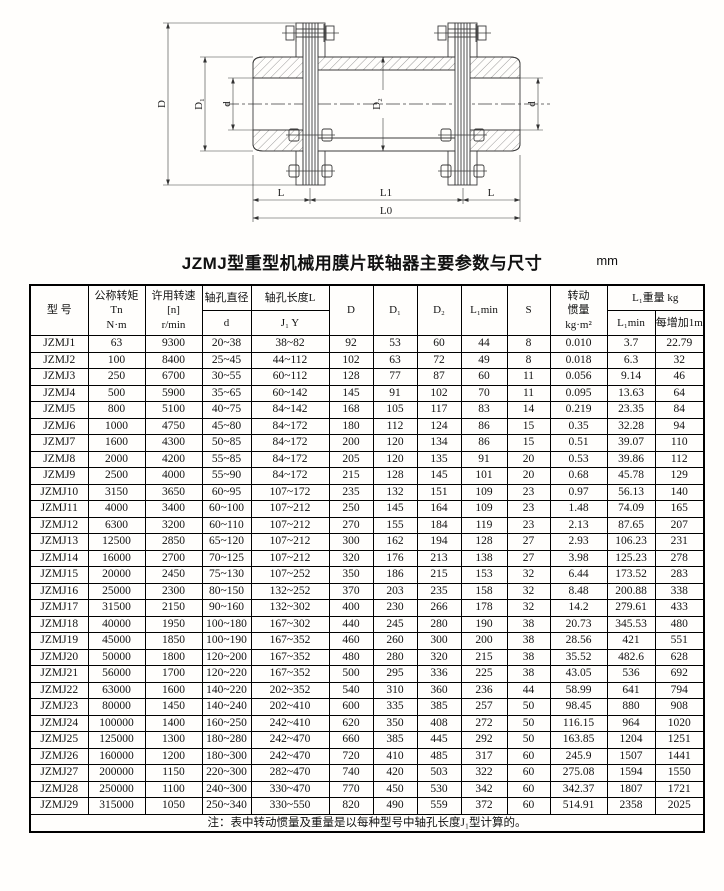 The height and width of the screenshot is (891, 724). Describe the element at coordinates (290, 323) in the screenshot. I see `col-header-bore-len-sub: J₁ Y` at that location.